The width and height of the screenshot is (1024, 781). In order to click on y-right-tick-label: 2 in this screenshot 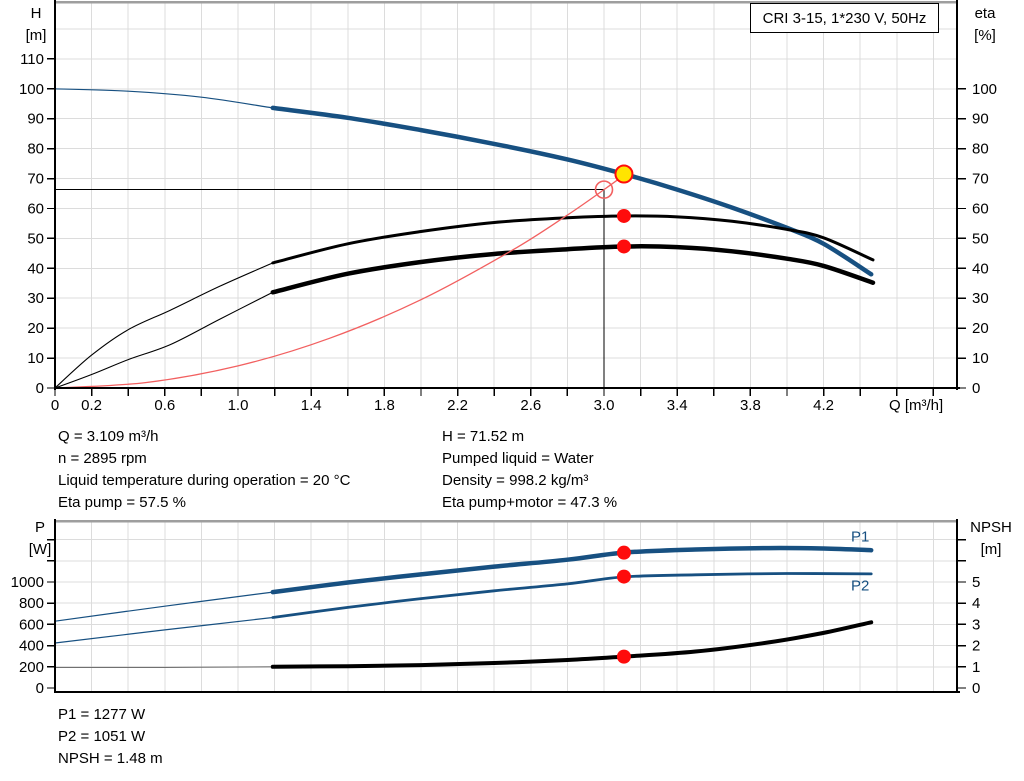, I will do `click(976, 646)`.